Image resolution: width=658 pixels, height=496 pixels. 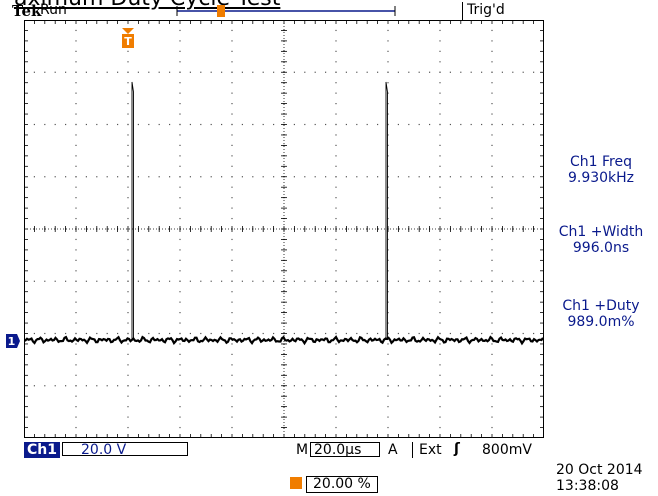 I want to click on trigger-t-letter: T, so click(x=128, y=41).